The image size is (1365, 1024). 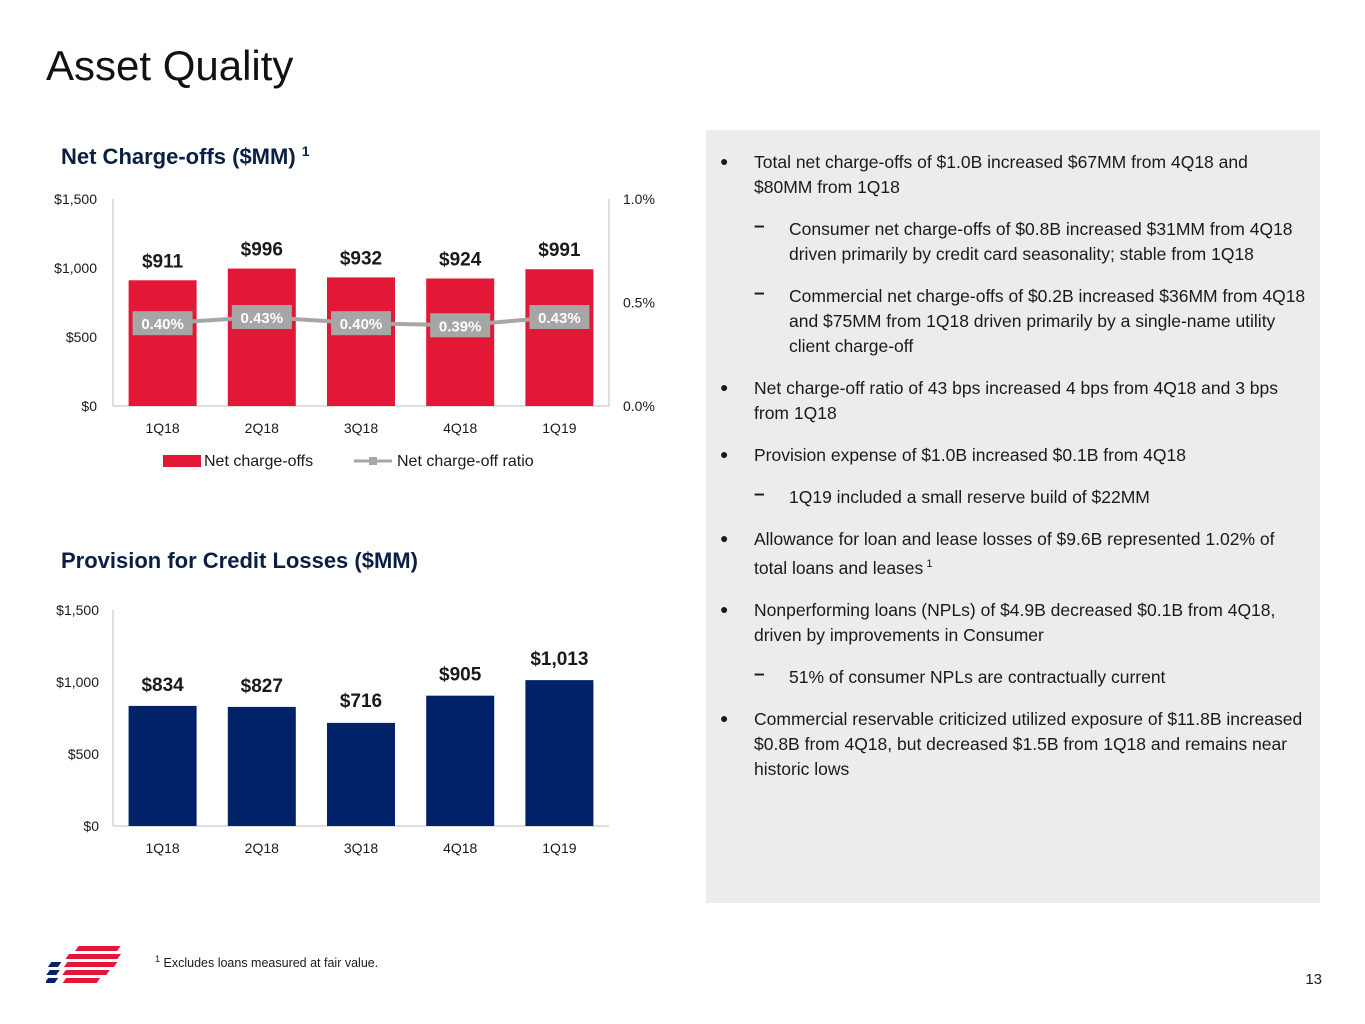 What do you see at coordinates (262, 686) in the screenshot?
I see `bar-value-label: $827` at bounding box center [262, 686].